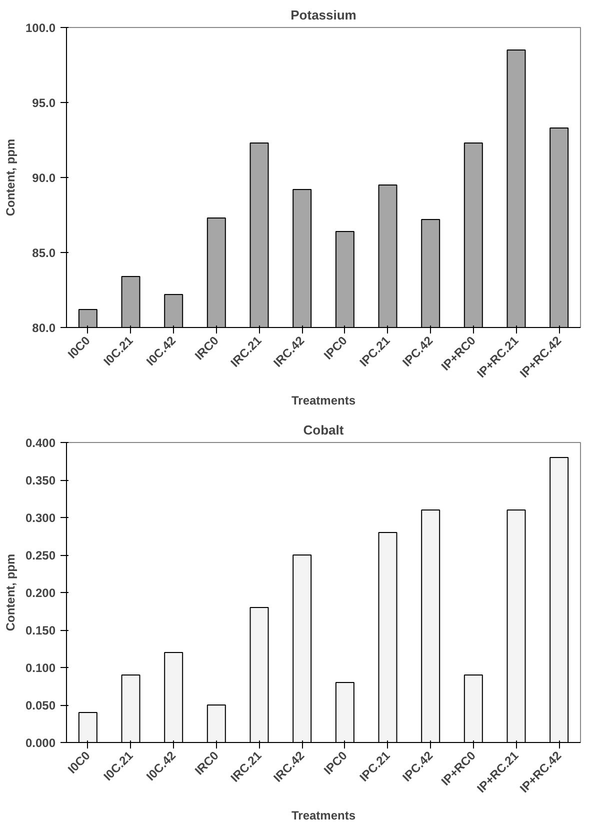  I want to click on chart-title: Cobalt, so click(323, 430).